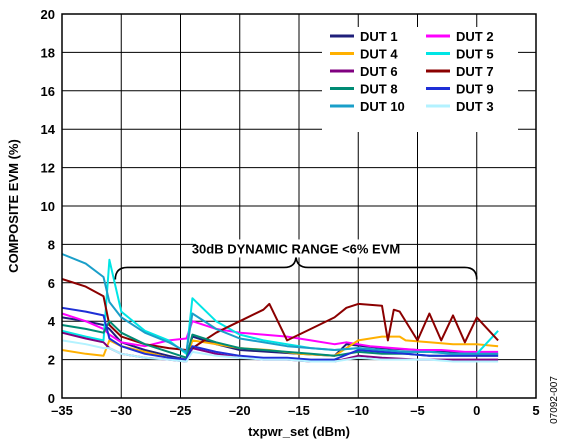  What do you see at coordinates (358, 410) in the screenshot?
I see `x-tick-label: –10` at bounding box center [358, 410].